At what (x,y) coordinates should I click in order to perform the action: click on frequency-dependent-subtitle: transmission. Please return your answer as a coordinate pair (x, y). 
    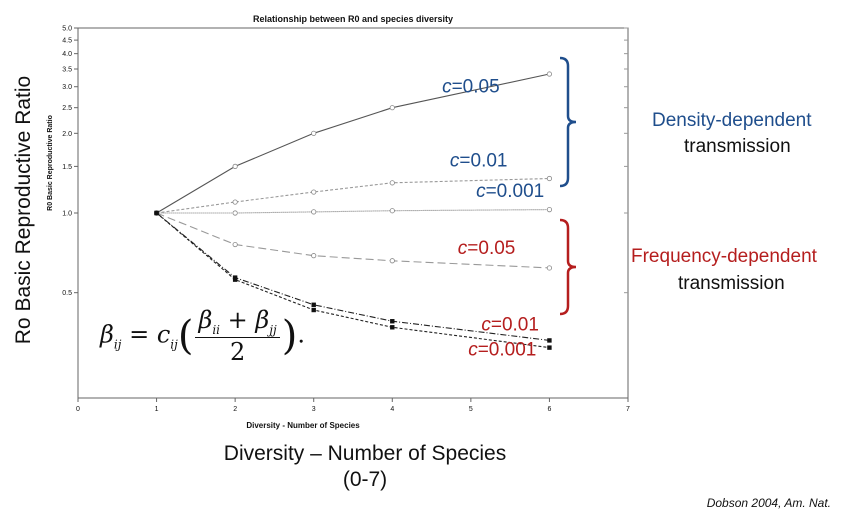
    Looking at the image, I should click on (731, 283).